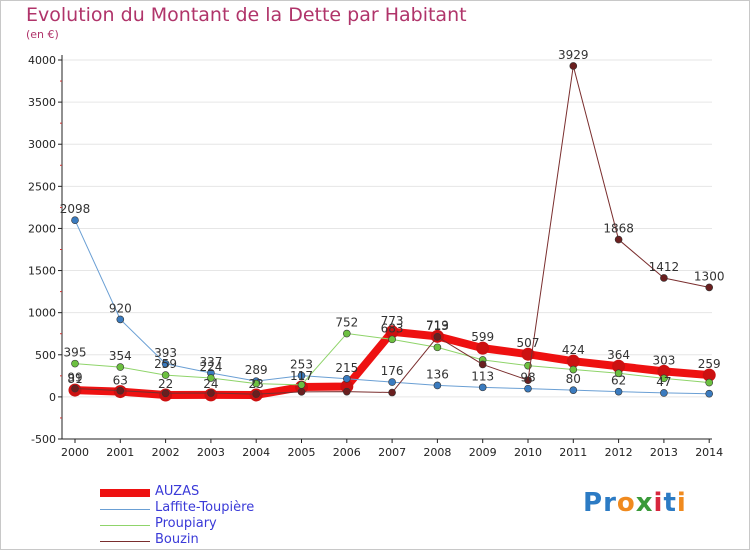 This screenshot has height=550, width=750. I want to click on chart-subtitle: (en €), so click(42, 34).